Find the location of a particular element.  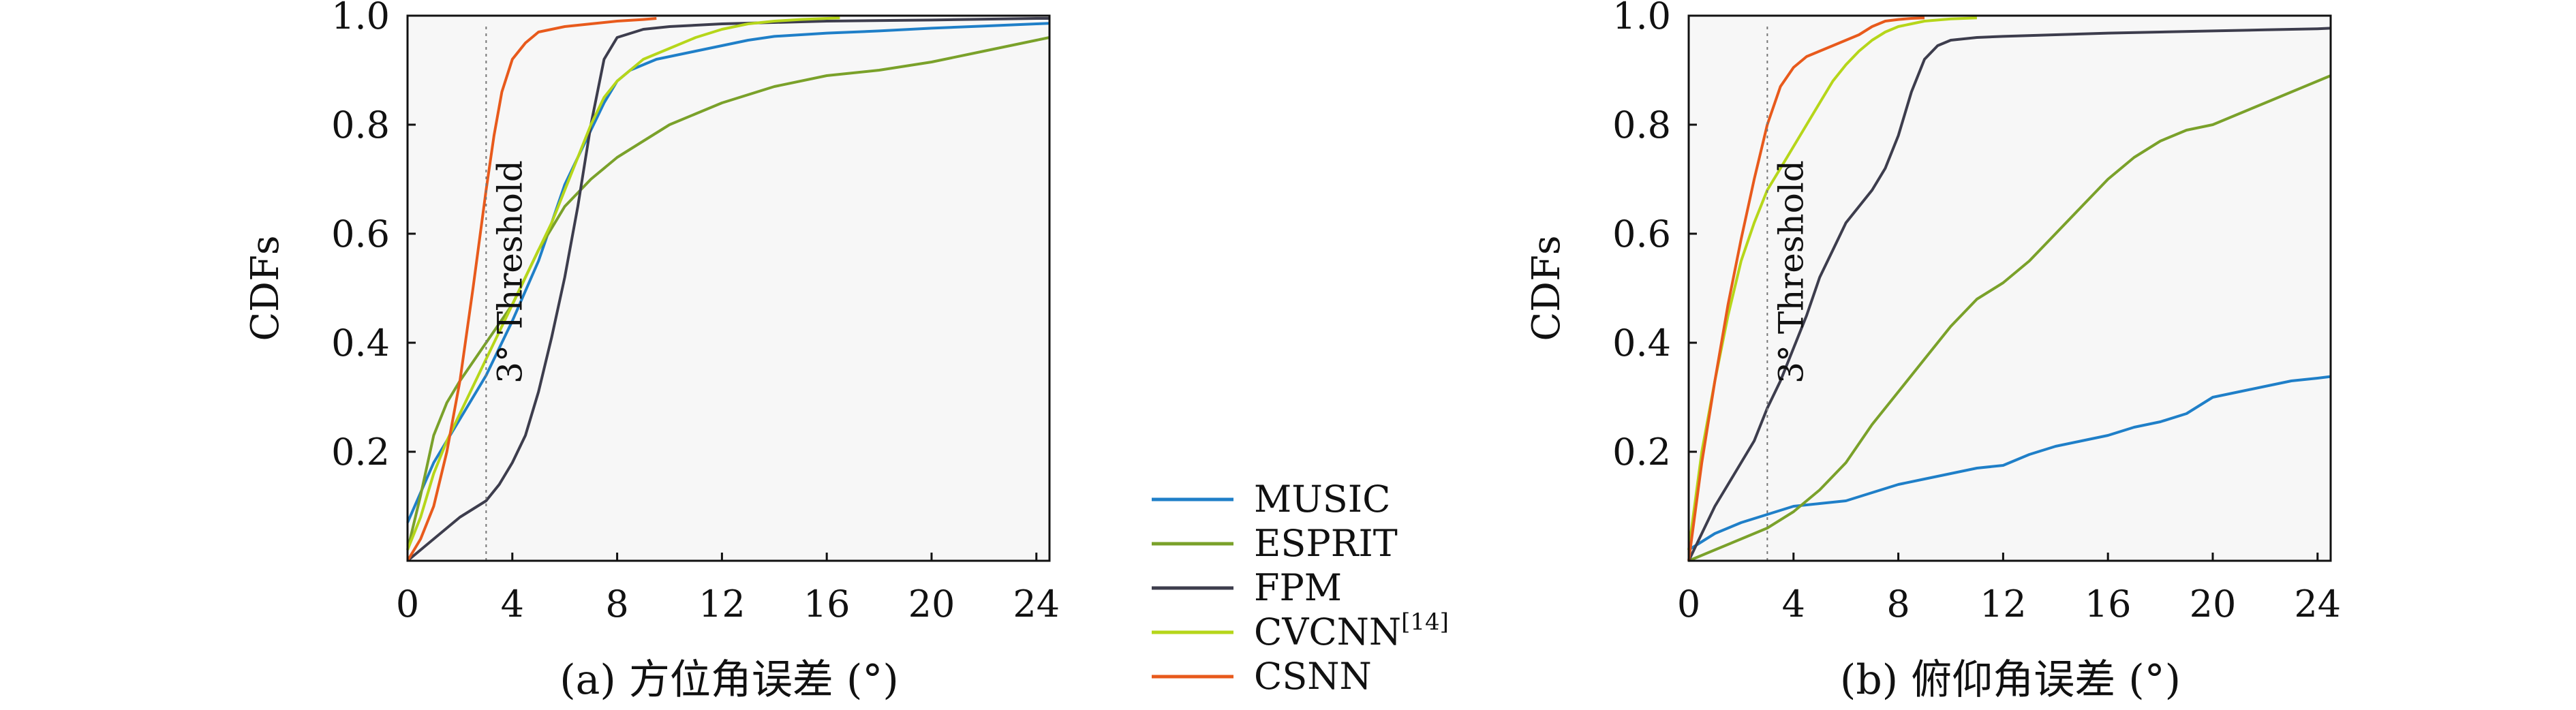

series-line-music is located at coordinates (2009, 463).